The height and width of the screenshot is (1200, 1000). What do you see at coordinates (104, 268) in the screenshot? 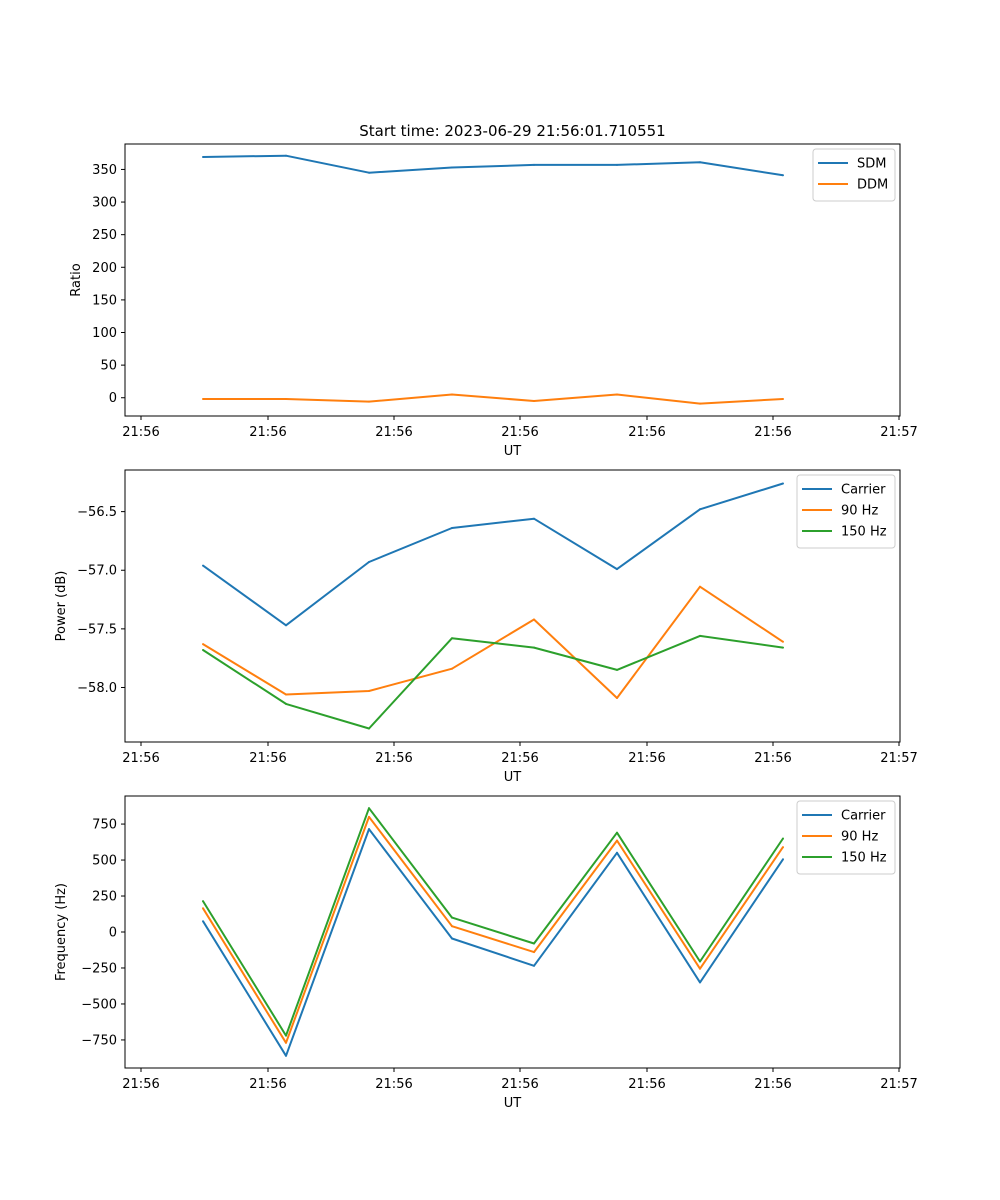
I see `y-tick-label: 200` at bounding box center [104, 268].